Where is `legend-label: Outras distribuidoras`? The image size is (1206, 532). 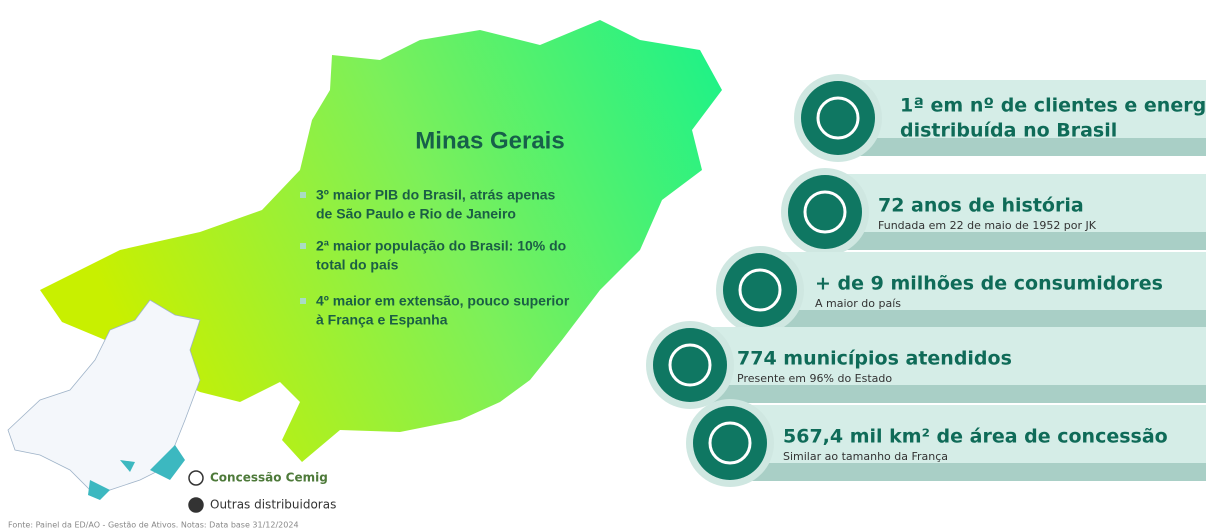
legend-label: Outras distribuidoras is located at coordinates (273, 505).